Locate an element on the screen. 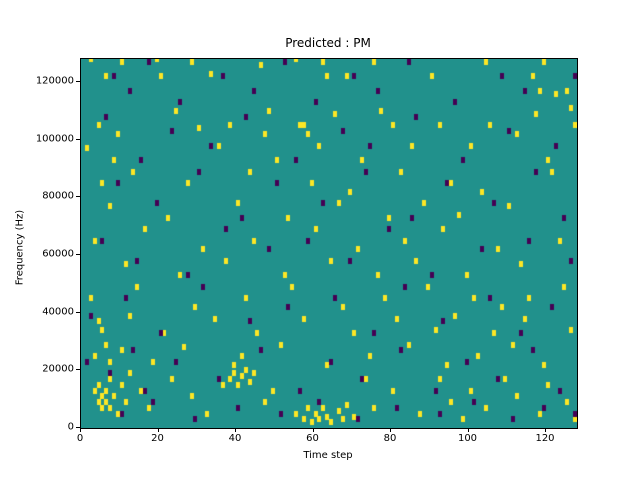 This screenshot has width=640, height=480. x-tick-label: 0 is located at coordinates (80, 438).